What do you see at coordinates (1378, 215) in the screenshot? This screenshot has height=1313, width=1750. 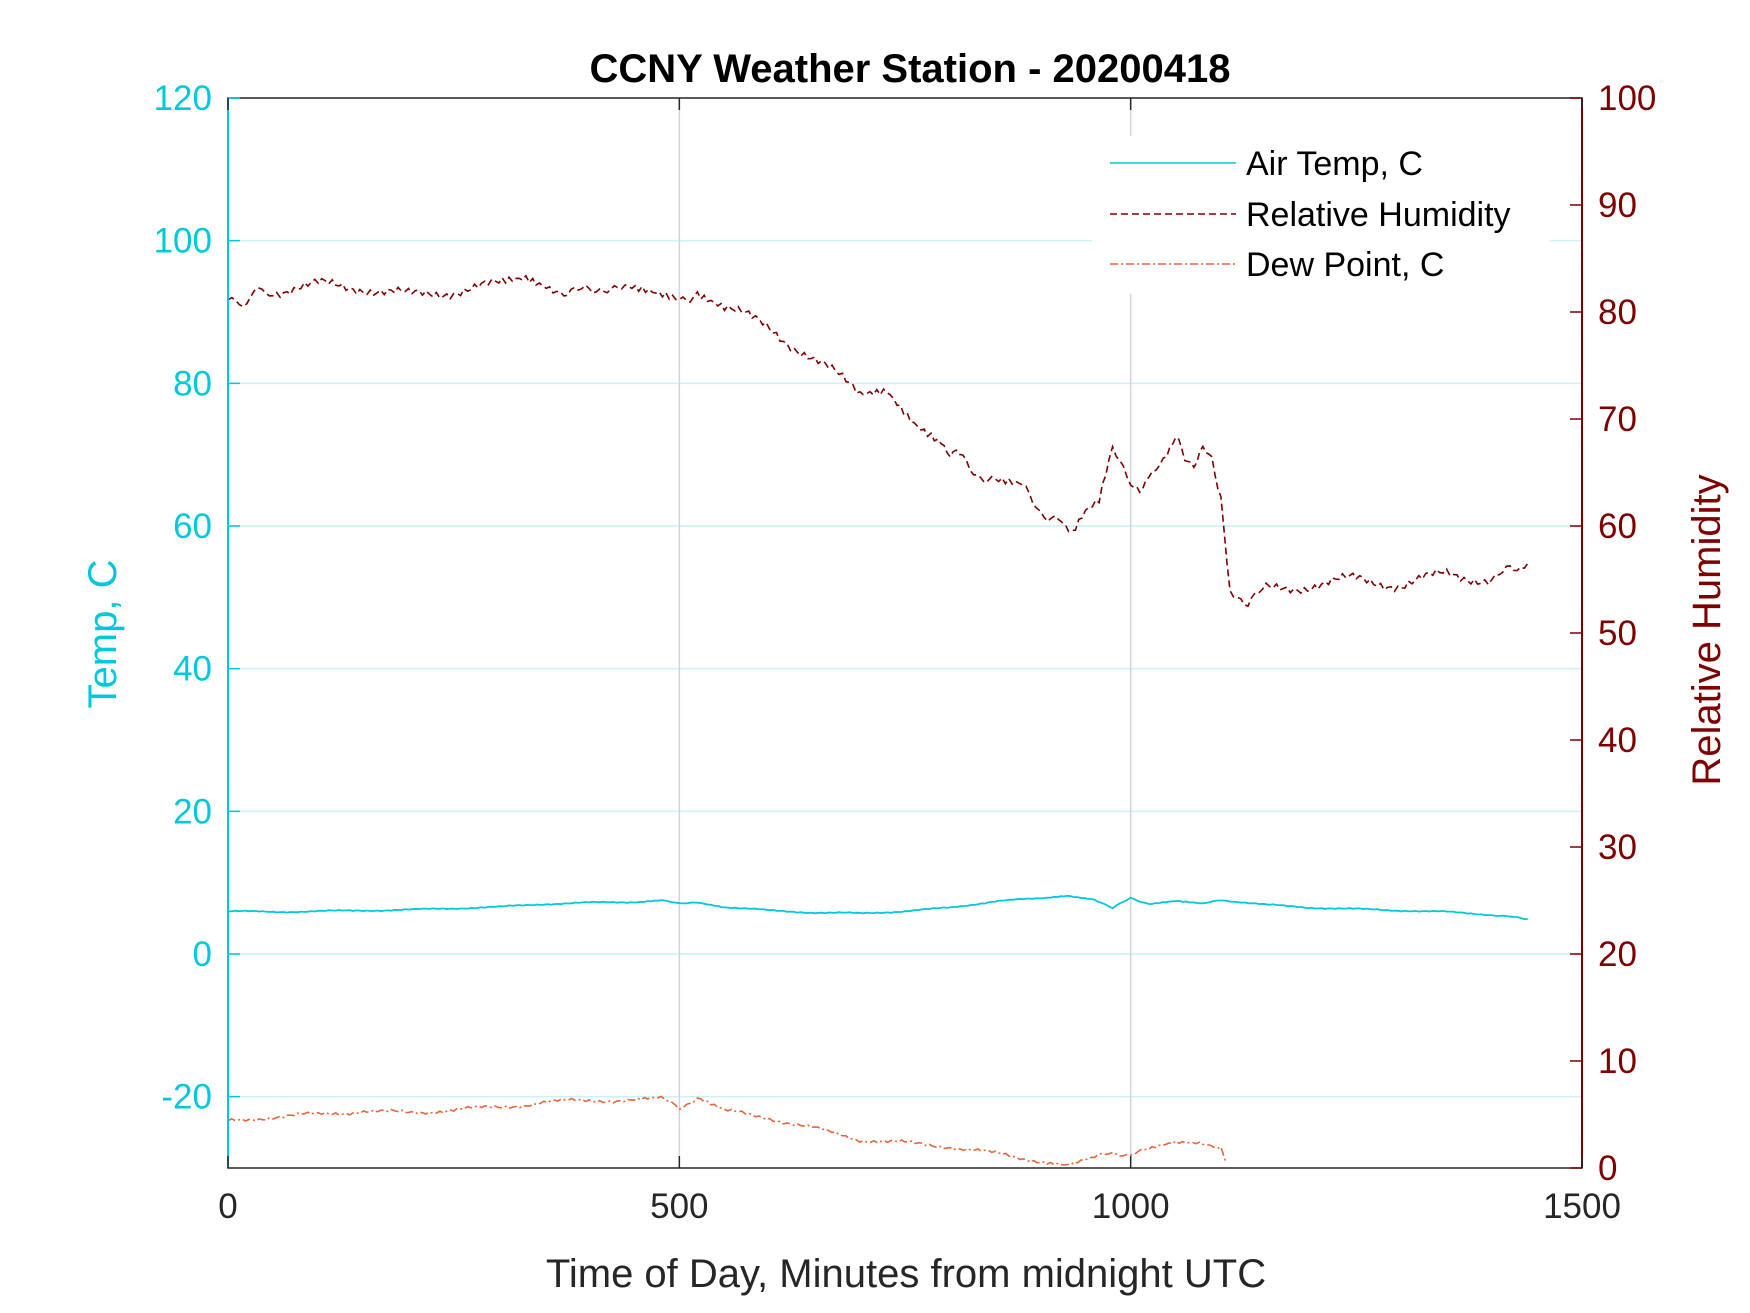 I see `legend-label-relative-humidity: Relative Humidity` at bounding box center [1378, 215].